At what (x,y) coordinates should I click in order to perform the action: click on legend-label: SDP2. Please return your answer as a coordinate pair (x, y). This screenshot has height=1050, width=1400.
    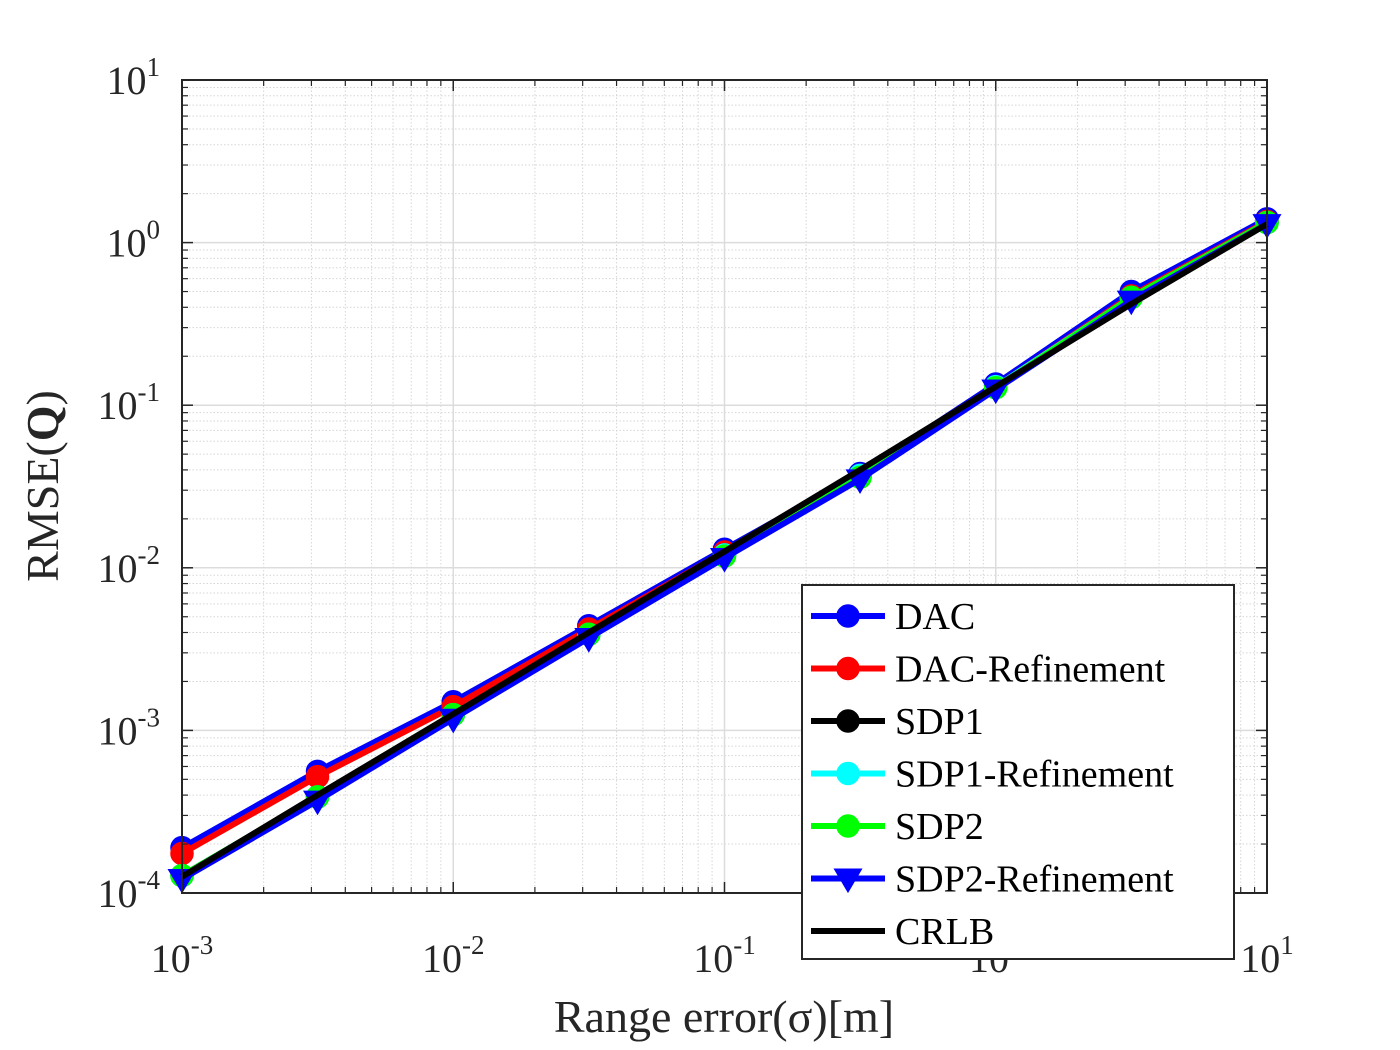
    Looking at the image, I should click on (939, 827).